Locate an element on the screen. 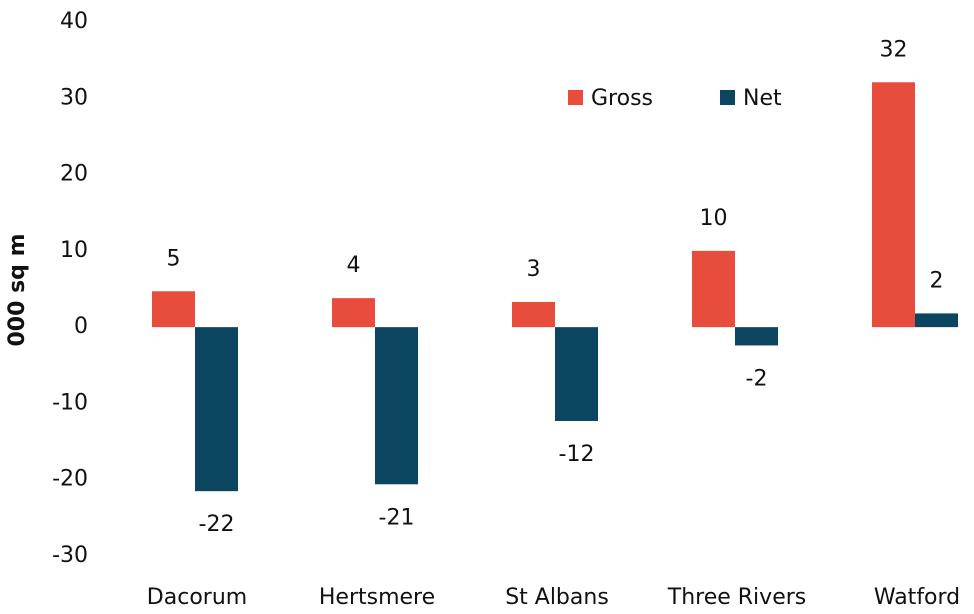 Image resolution: width=974 pixels, height=614 pixels. data-label: 5 is located at coordinates (174, 258).